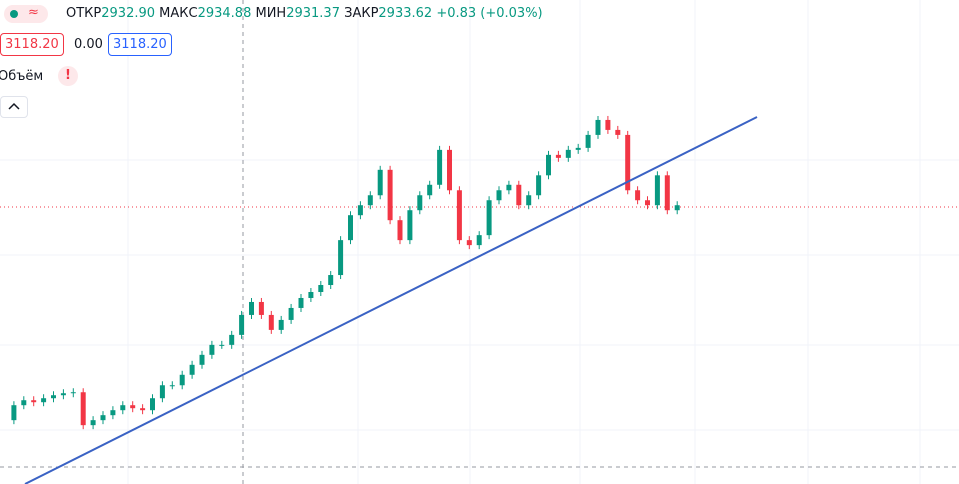 This screenshot has height=484, width=959. Describe the element at coordinates (68, 76) in the screenshot. I see `warning-icon: !` at that location.